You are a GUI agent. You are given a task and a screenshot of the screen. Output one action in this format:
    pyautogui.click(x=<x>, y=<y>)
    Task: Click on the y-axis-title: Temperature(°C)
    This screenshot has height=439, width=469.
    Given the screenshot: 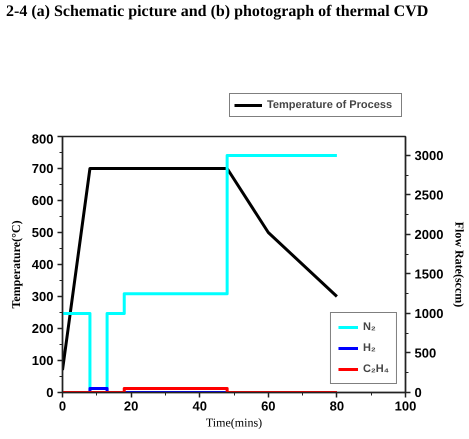 What is the action you would take?
    pyautogui.click(x=15, y=264)
    